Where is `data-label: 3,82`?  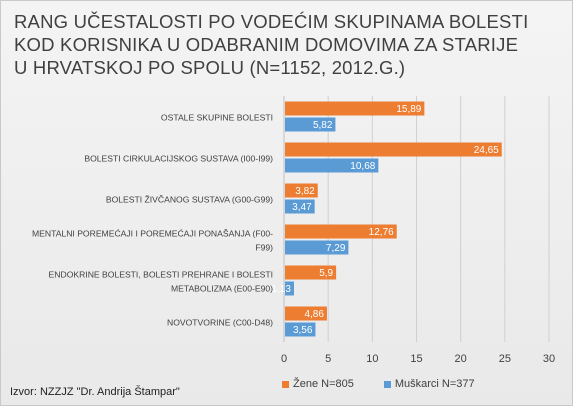 data-label: 3,82 is located at coordinates (305, 191).